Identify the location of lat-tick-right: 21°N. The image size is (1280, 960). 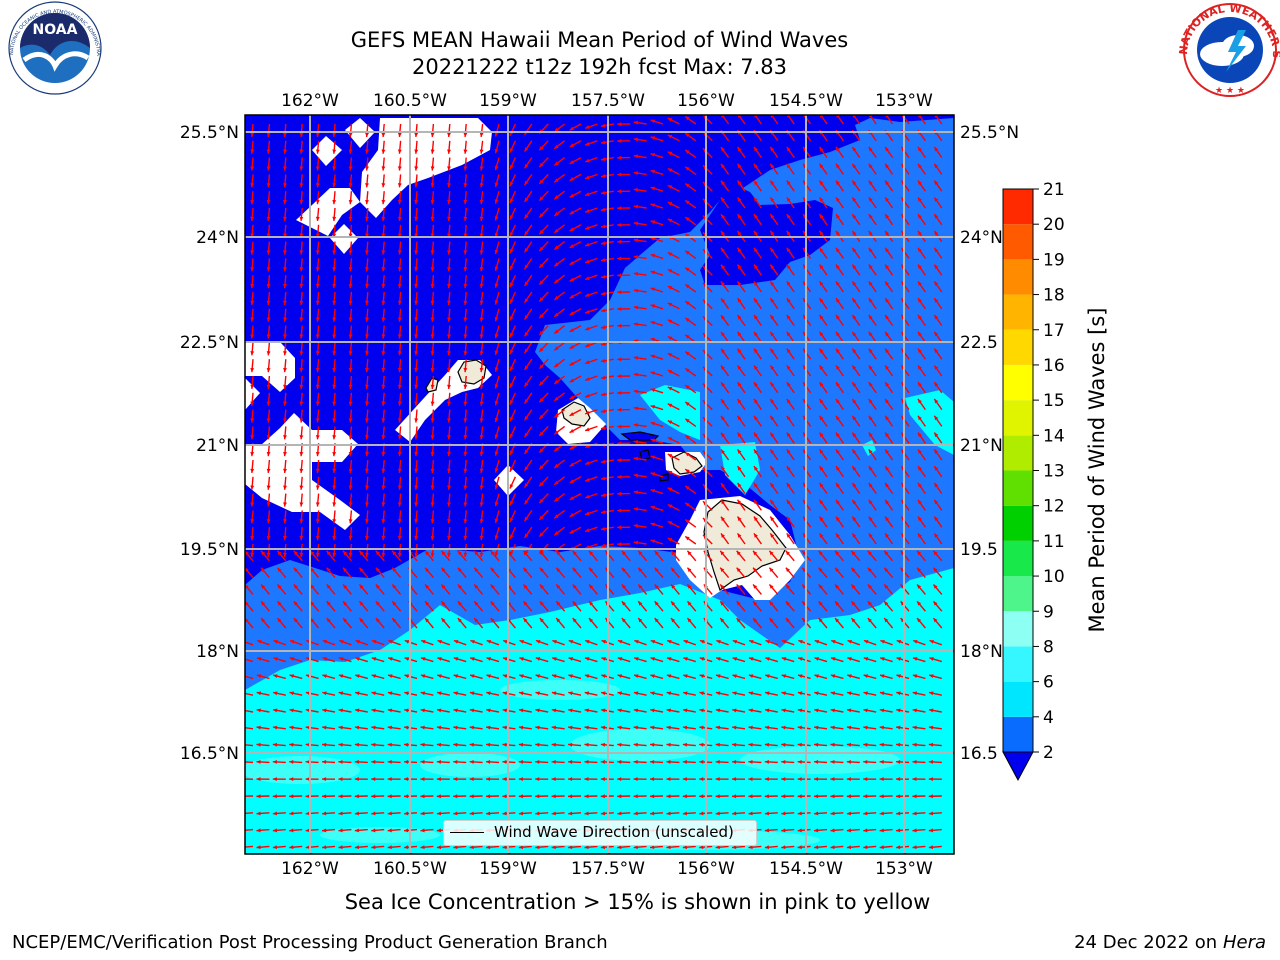
(981, 446).